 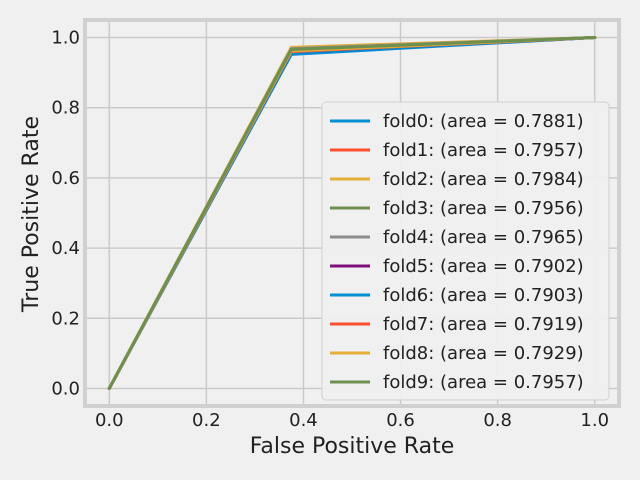 What do you see at coordinates (483, 121) in the screenshot?
I see `legend-label-fold0: fold0: (area = 0.7881)` at bounding box center [483, 121].